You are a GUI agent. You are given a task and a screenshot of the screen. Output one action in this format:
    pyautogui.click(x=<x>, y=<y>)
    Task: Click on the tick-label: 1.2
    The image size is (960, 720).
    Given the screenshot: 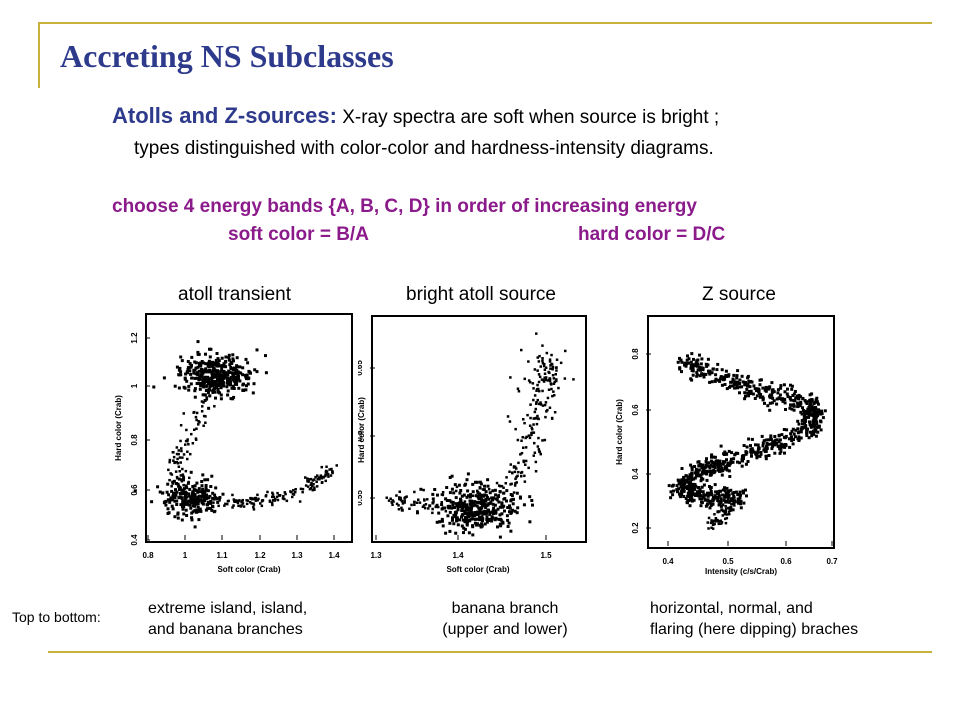 What is the action you would take?
    pyautogui.click(x=260, y=555)
    